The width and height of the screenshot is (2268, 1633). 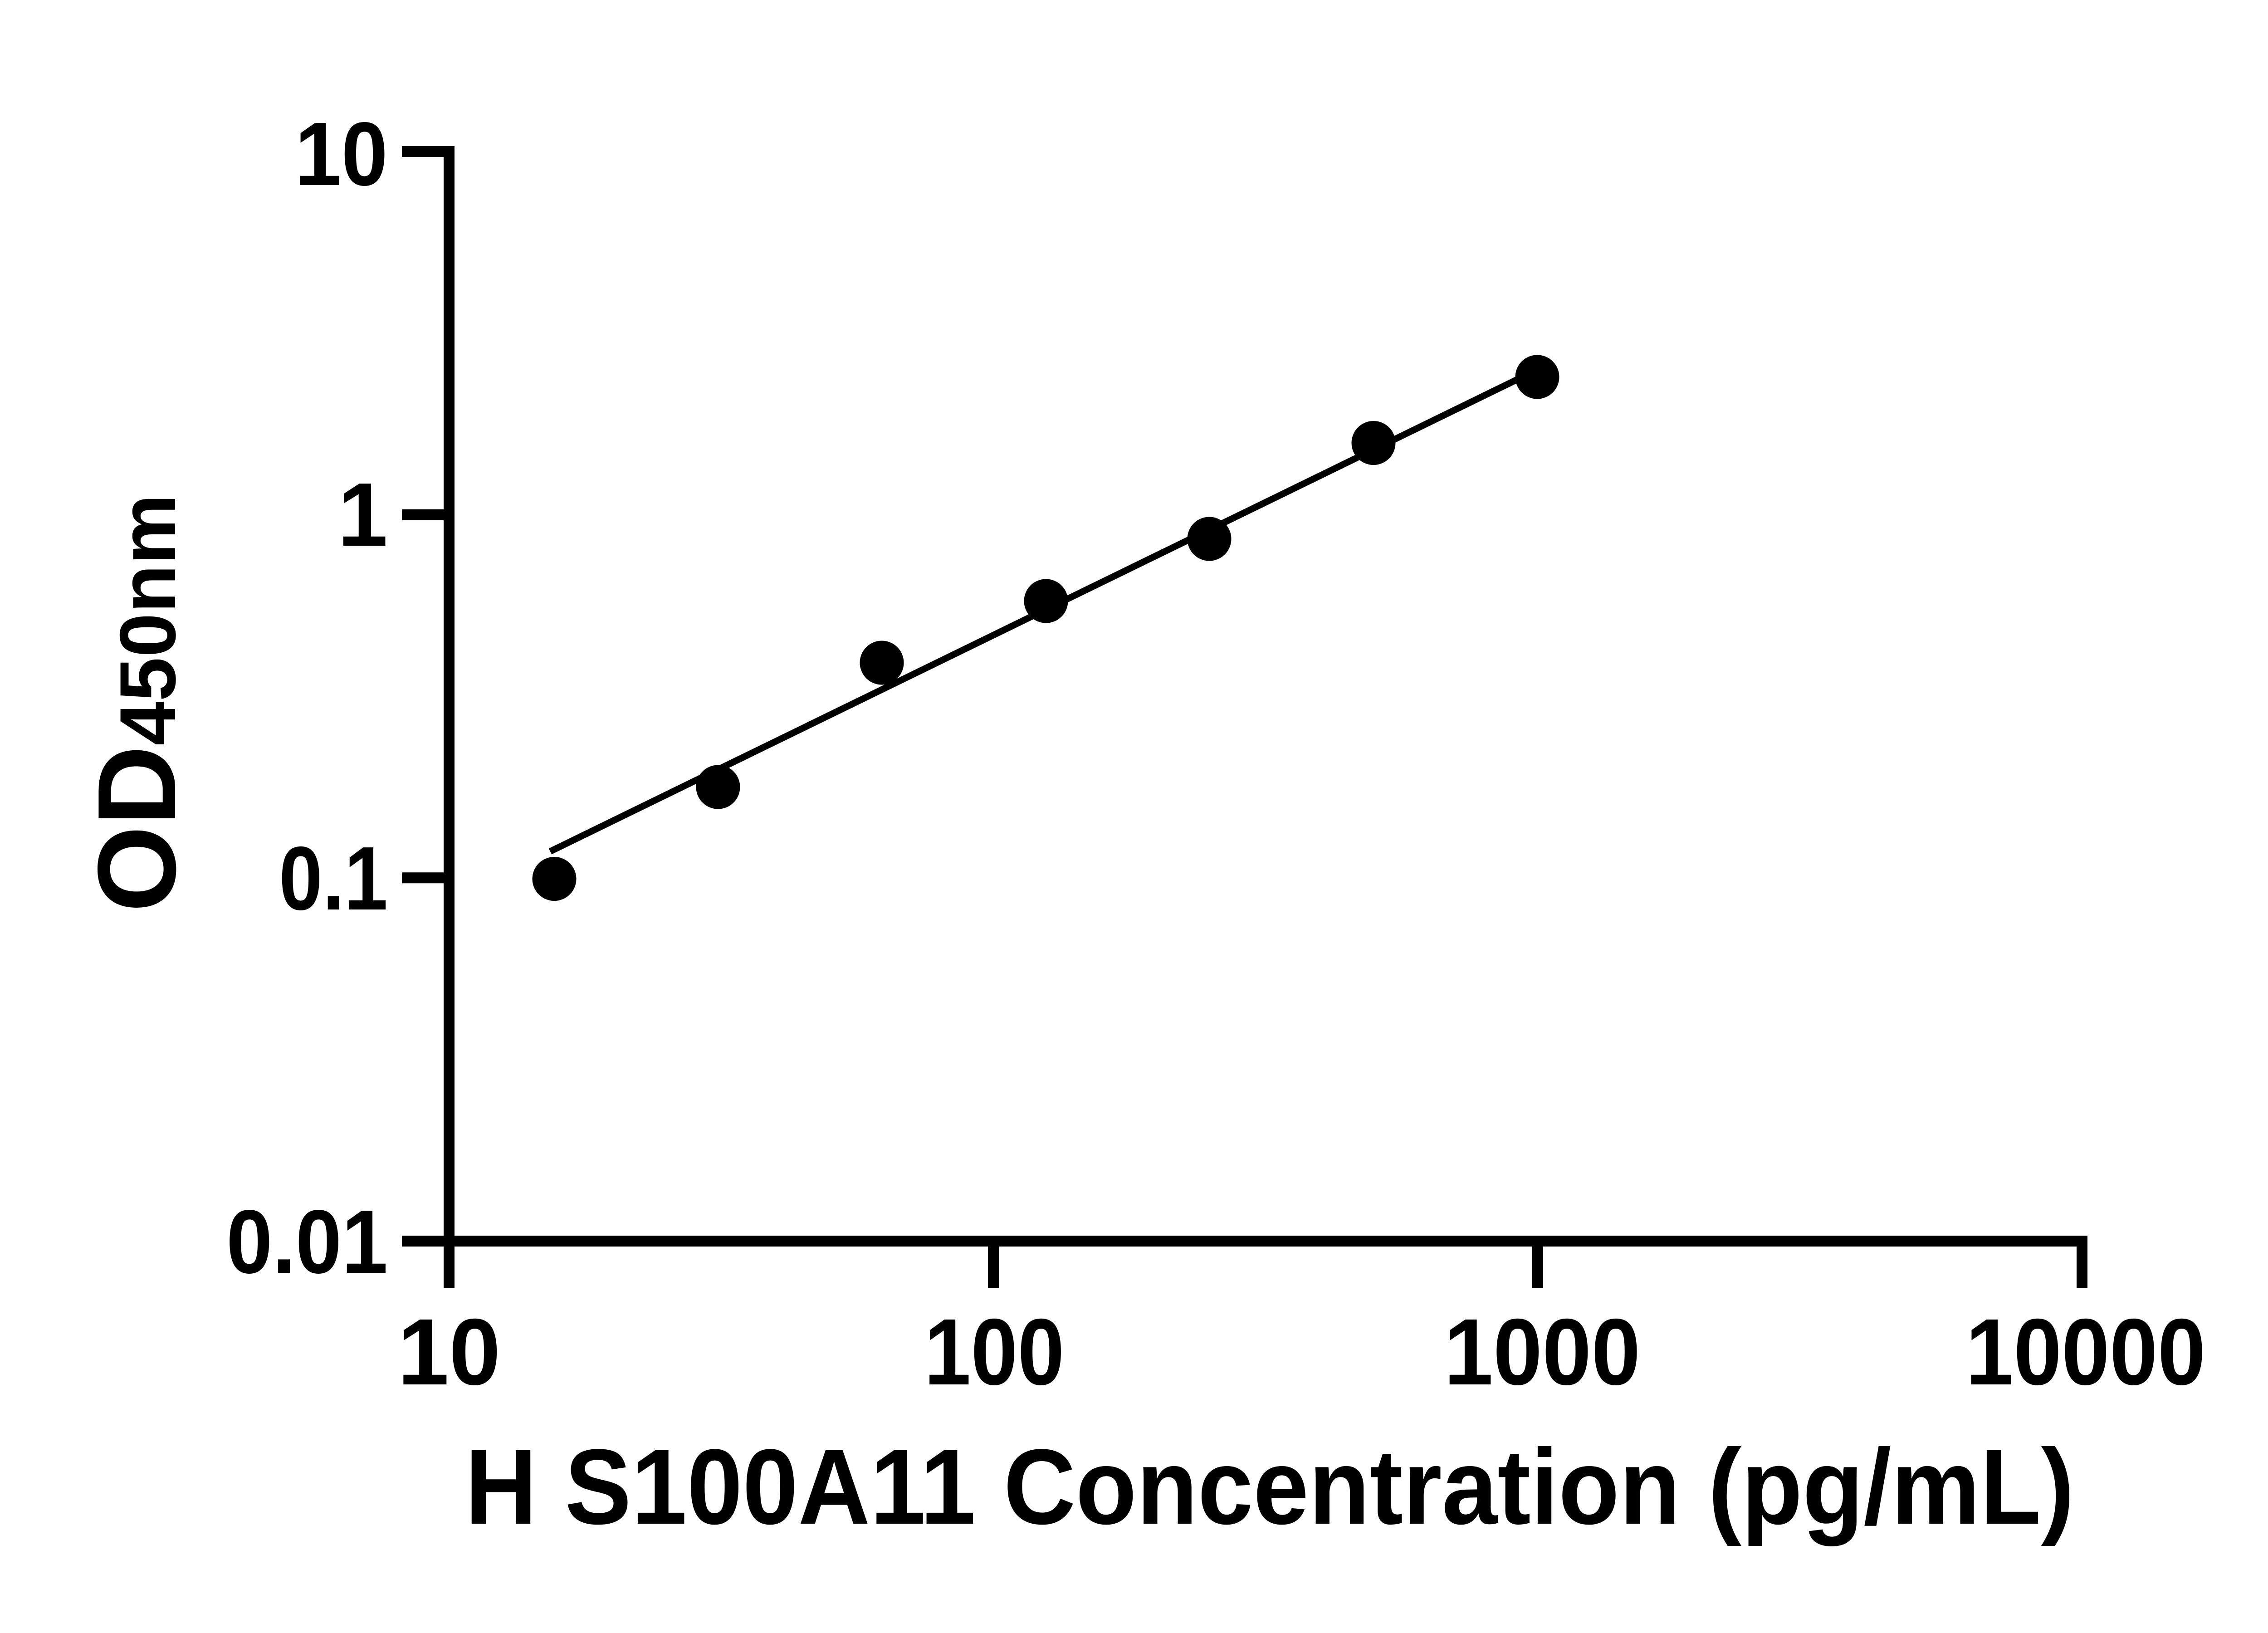 What do you see at coordinates (307, 1242) in the screenshot?
I see `svg-text: 0.01` at bounding box center [307, 1242].